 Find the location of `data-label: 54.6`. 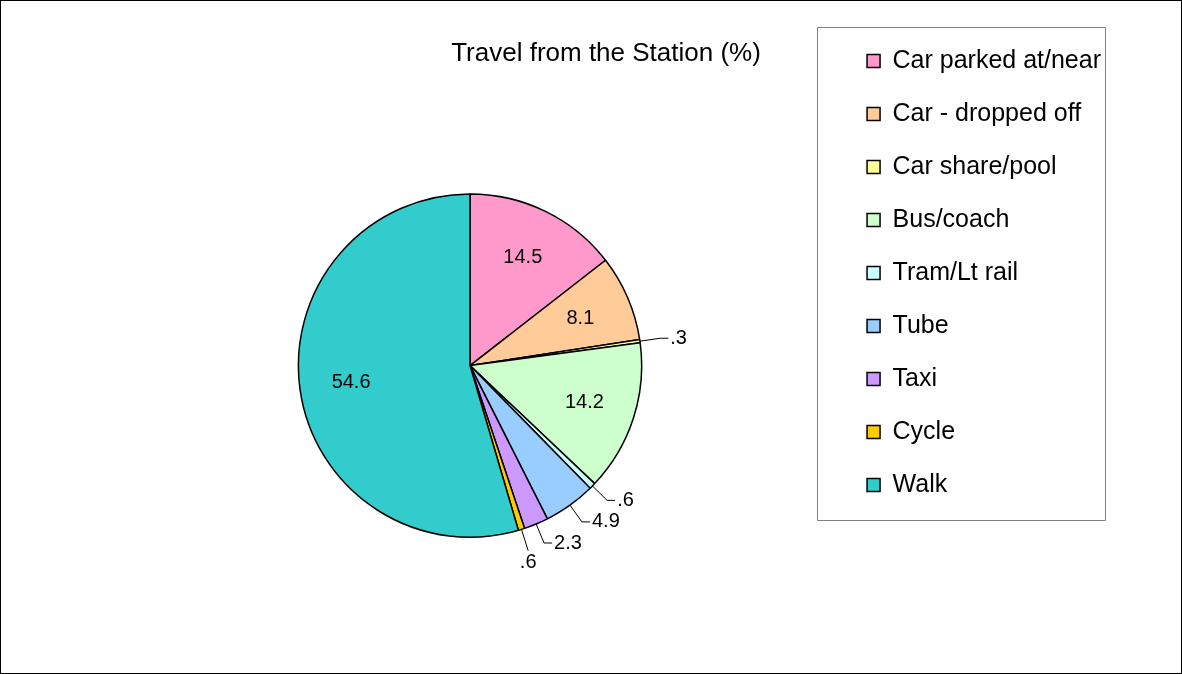

data-label: 54.6 is located at coordinates (351, 381).